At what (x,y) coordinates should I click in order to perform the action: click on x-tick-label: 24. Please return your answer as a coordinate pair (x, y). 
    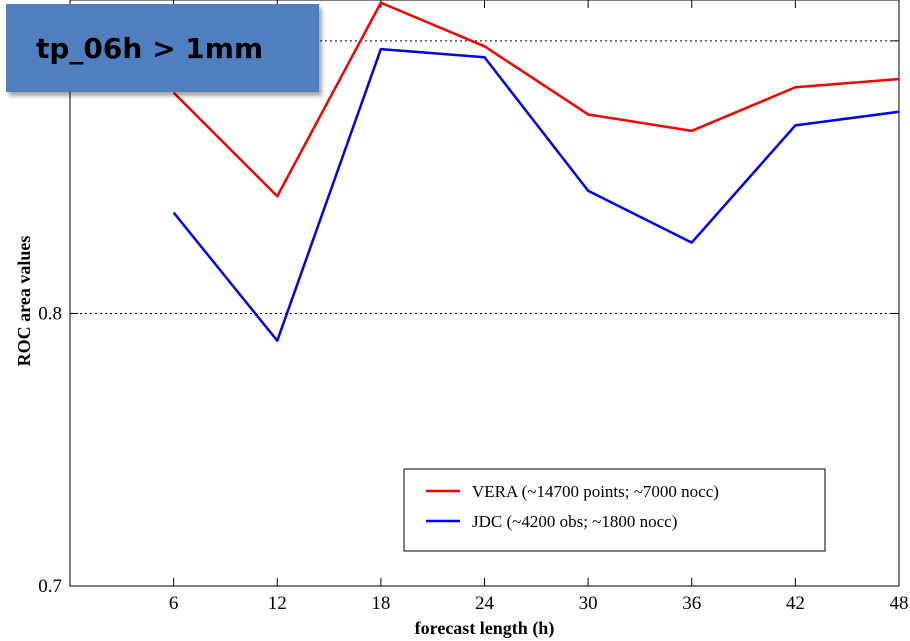
    Looking at the image, I should click on (485, 603).